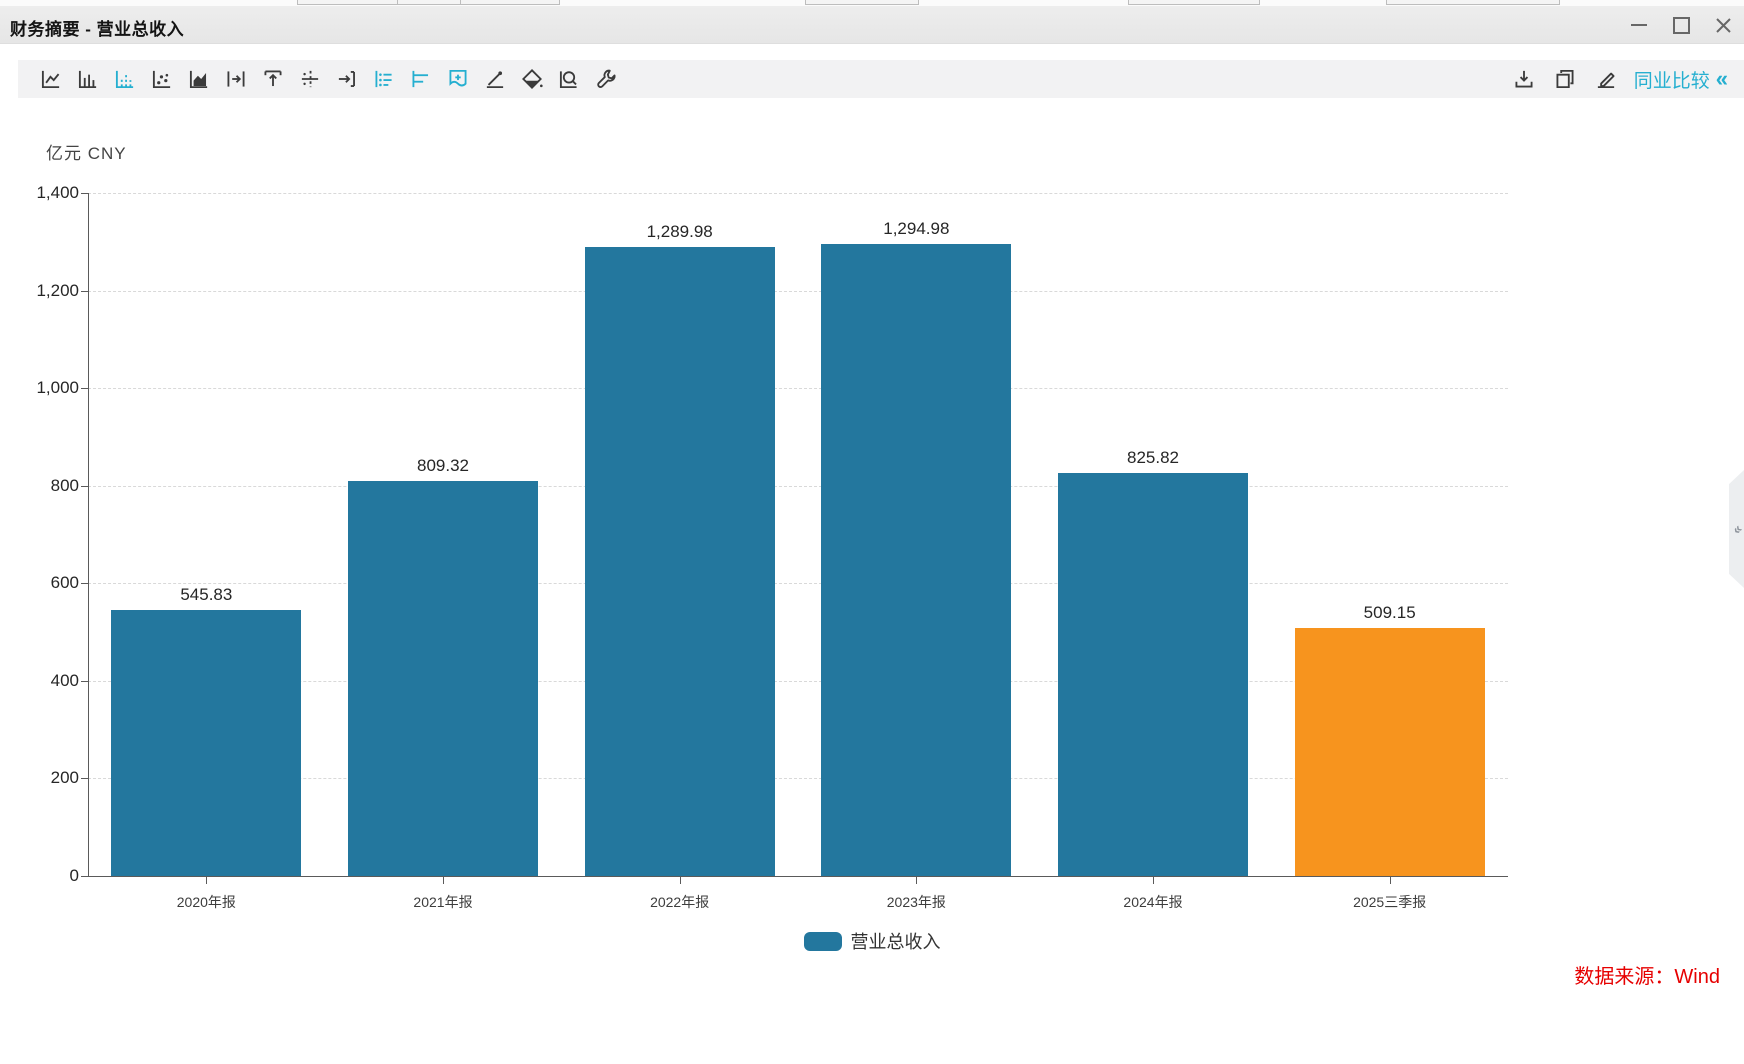  What do you see at coordinates (64, 778) in the screenshot?
I see `y-axis-label: 200` at bounding box center [64, 778].